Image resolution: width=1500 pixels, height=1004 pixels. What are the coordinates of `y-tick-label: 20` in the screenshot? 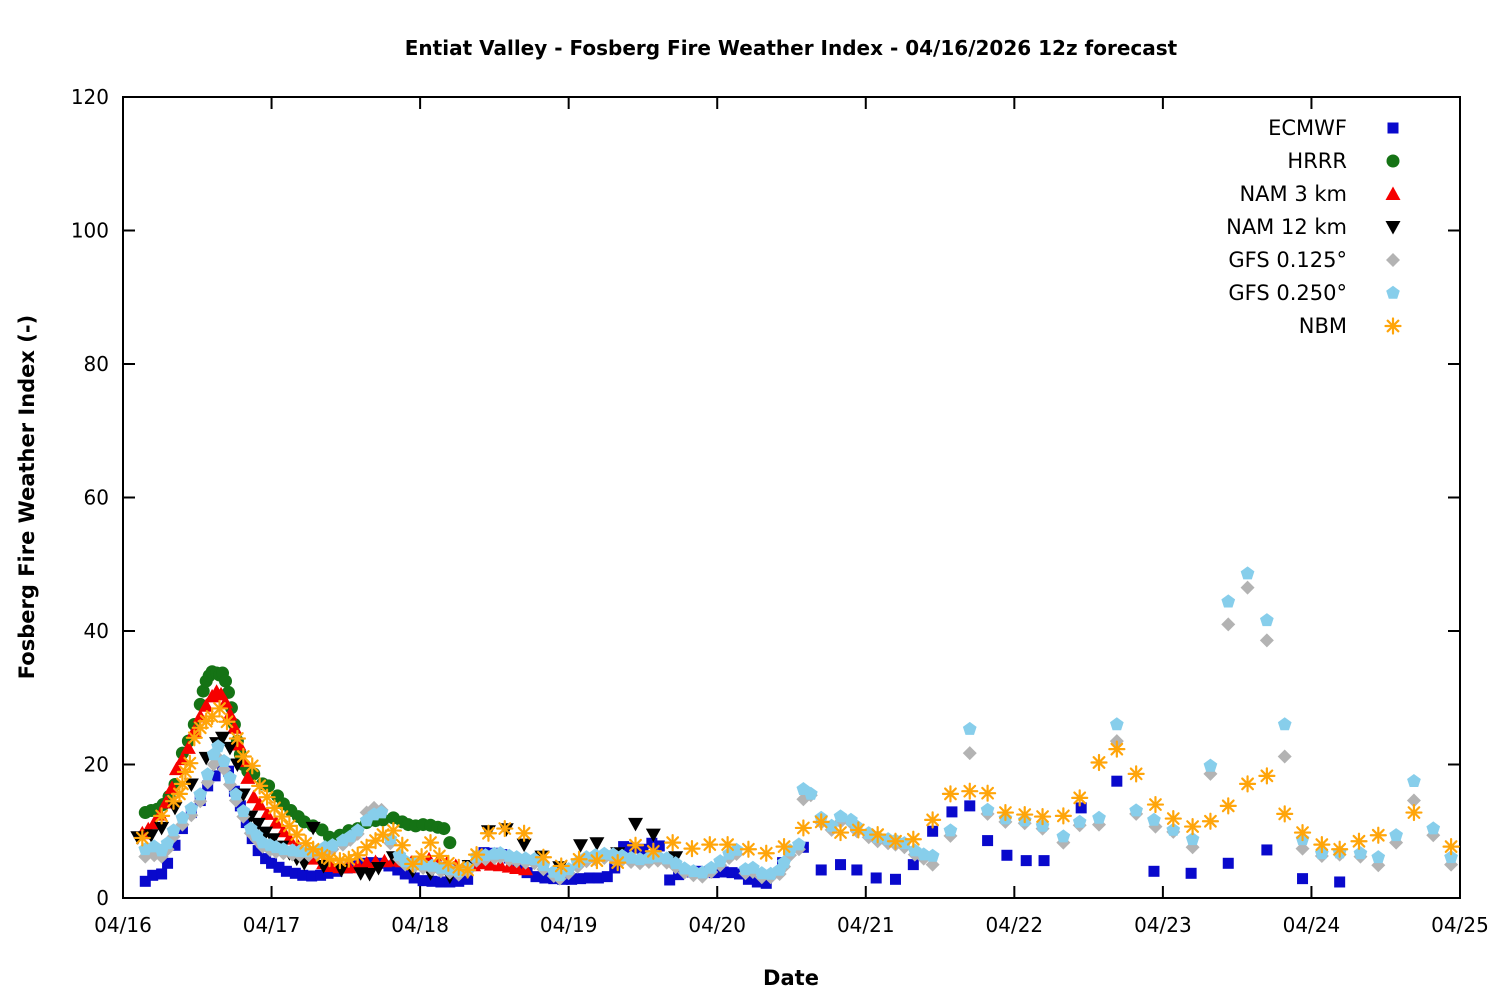 It's located at (96, 765).